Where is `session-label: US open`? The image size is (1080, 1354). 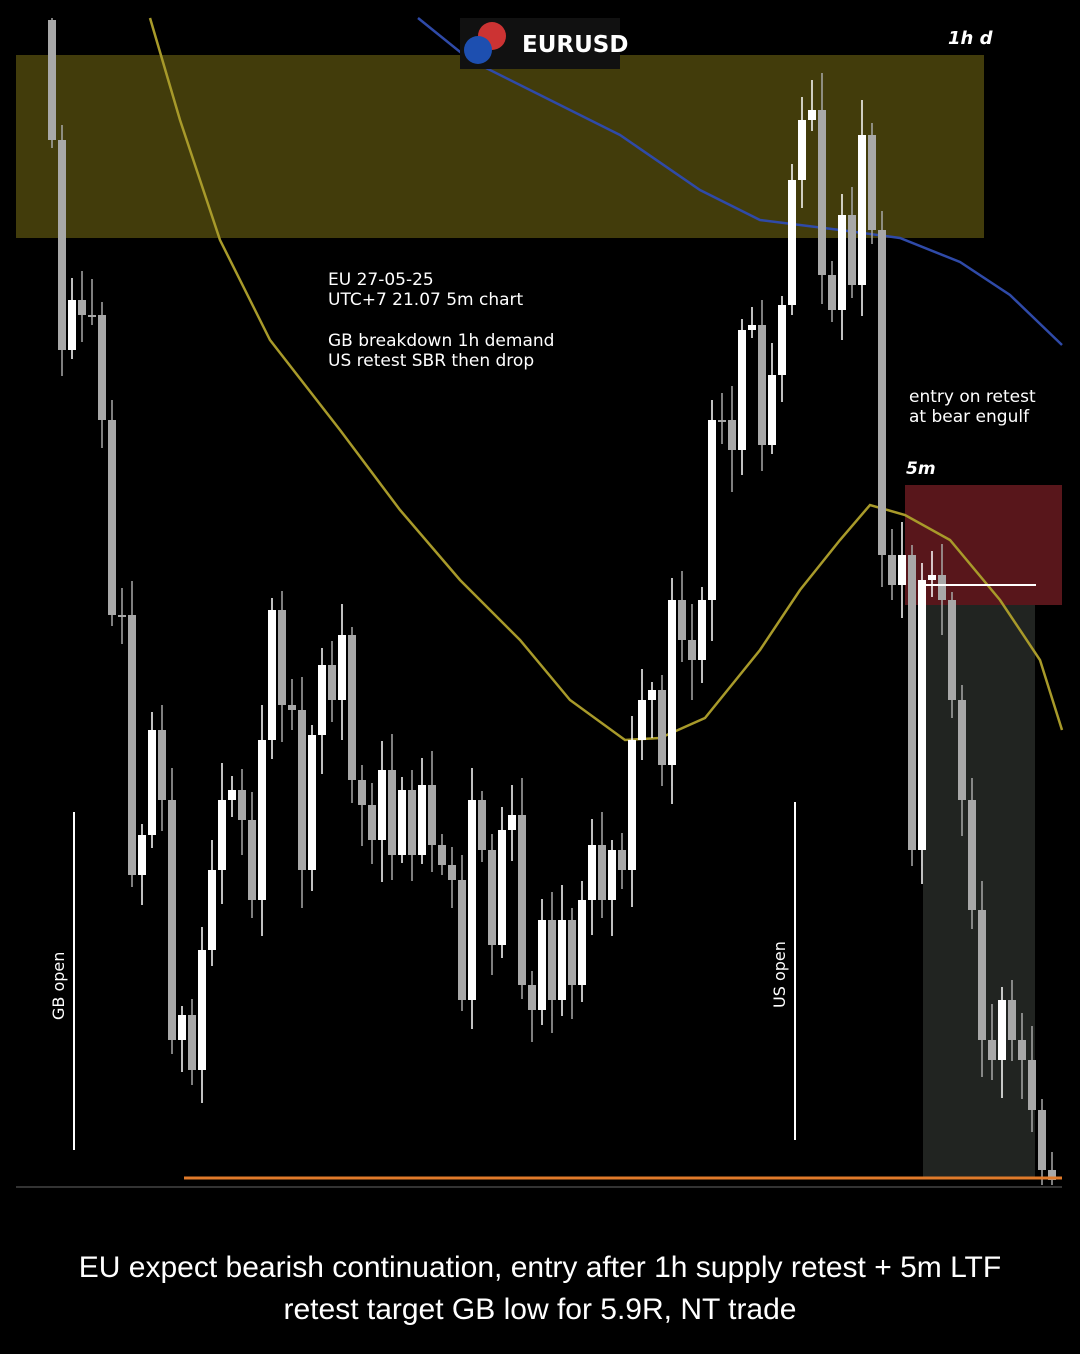
session-label: US open is located at coordinates (779, 974).